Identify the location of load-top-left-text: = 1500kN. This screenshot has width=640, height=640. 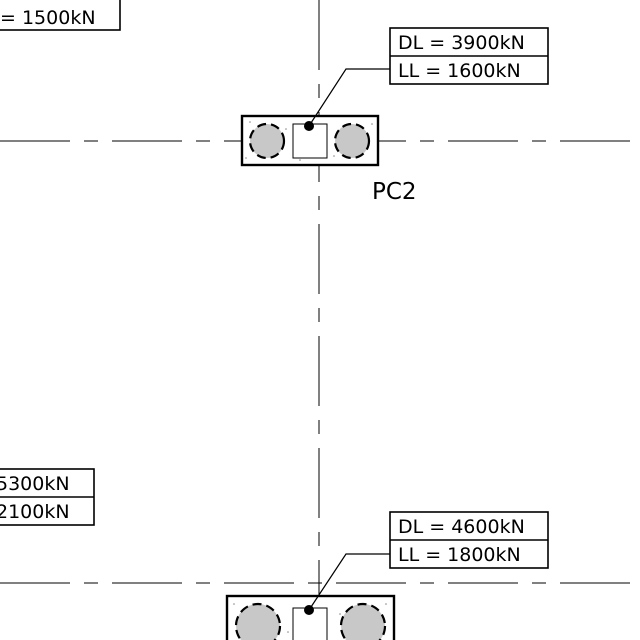
(48, 18).